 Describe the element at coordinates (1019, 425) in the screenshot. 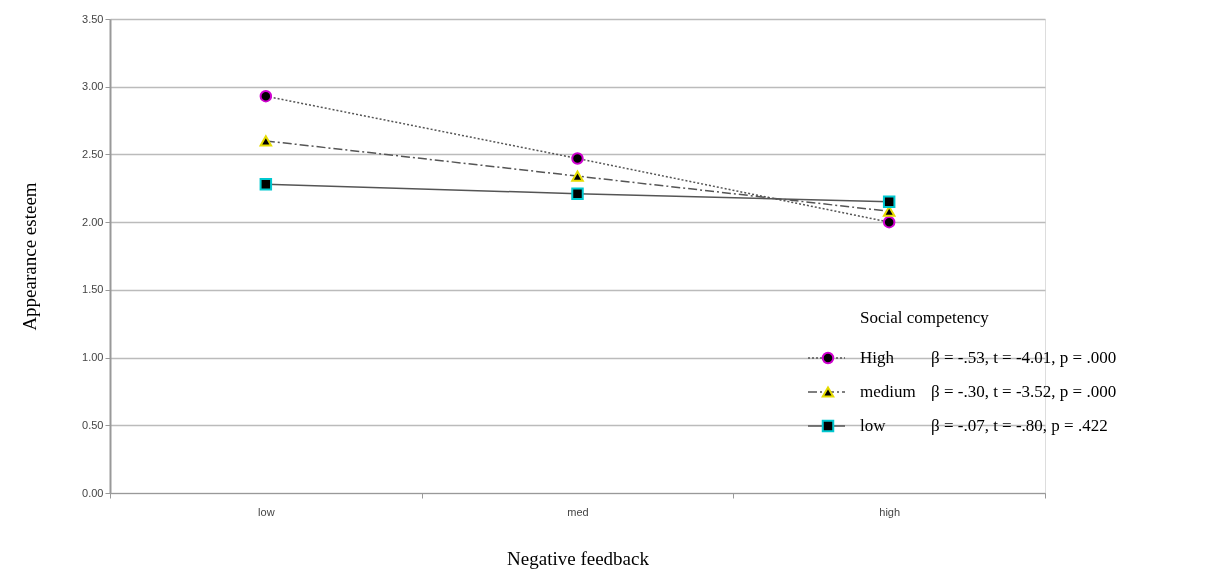

I see `annotation: β = -.07, t = -.80, p = .422` at that location.